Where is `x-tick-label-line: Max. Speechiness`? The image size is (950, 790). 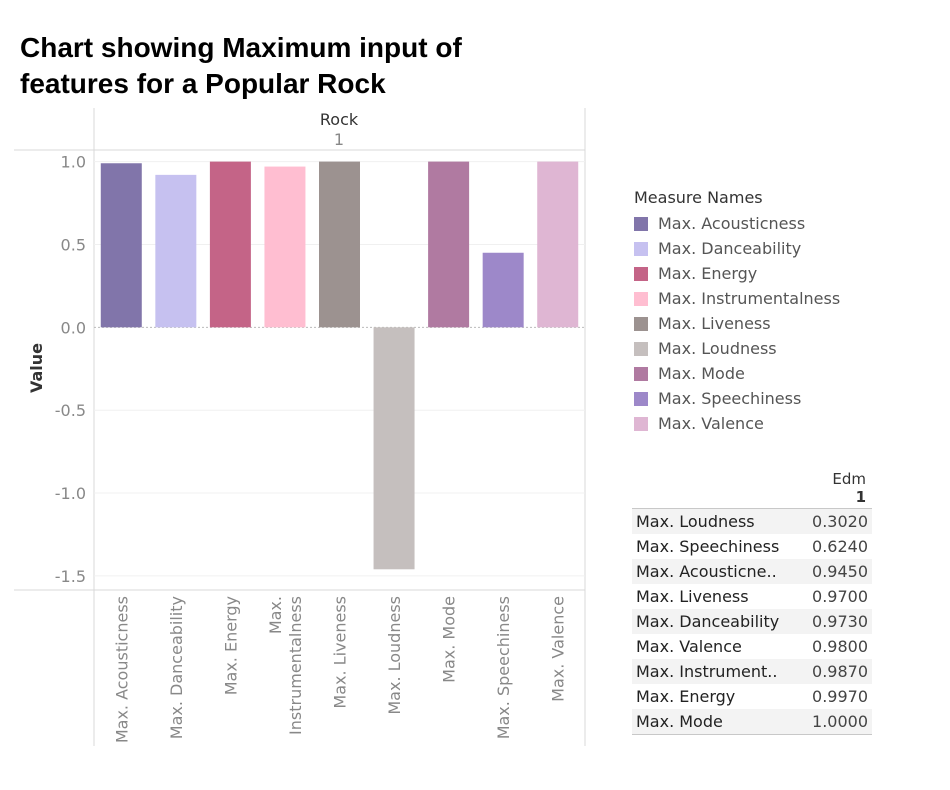 x-tick-label-line: Max. Speechiness is located at coordinates (503, 667).